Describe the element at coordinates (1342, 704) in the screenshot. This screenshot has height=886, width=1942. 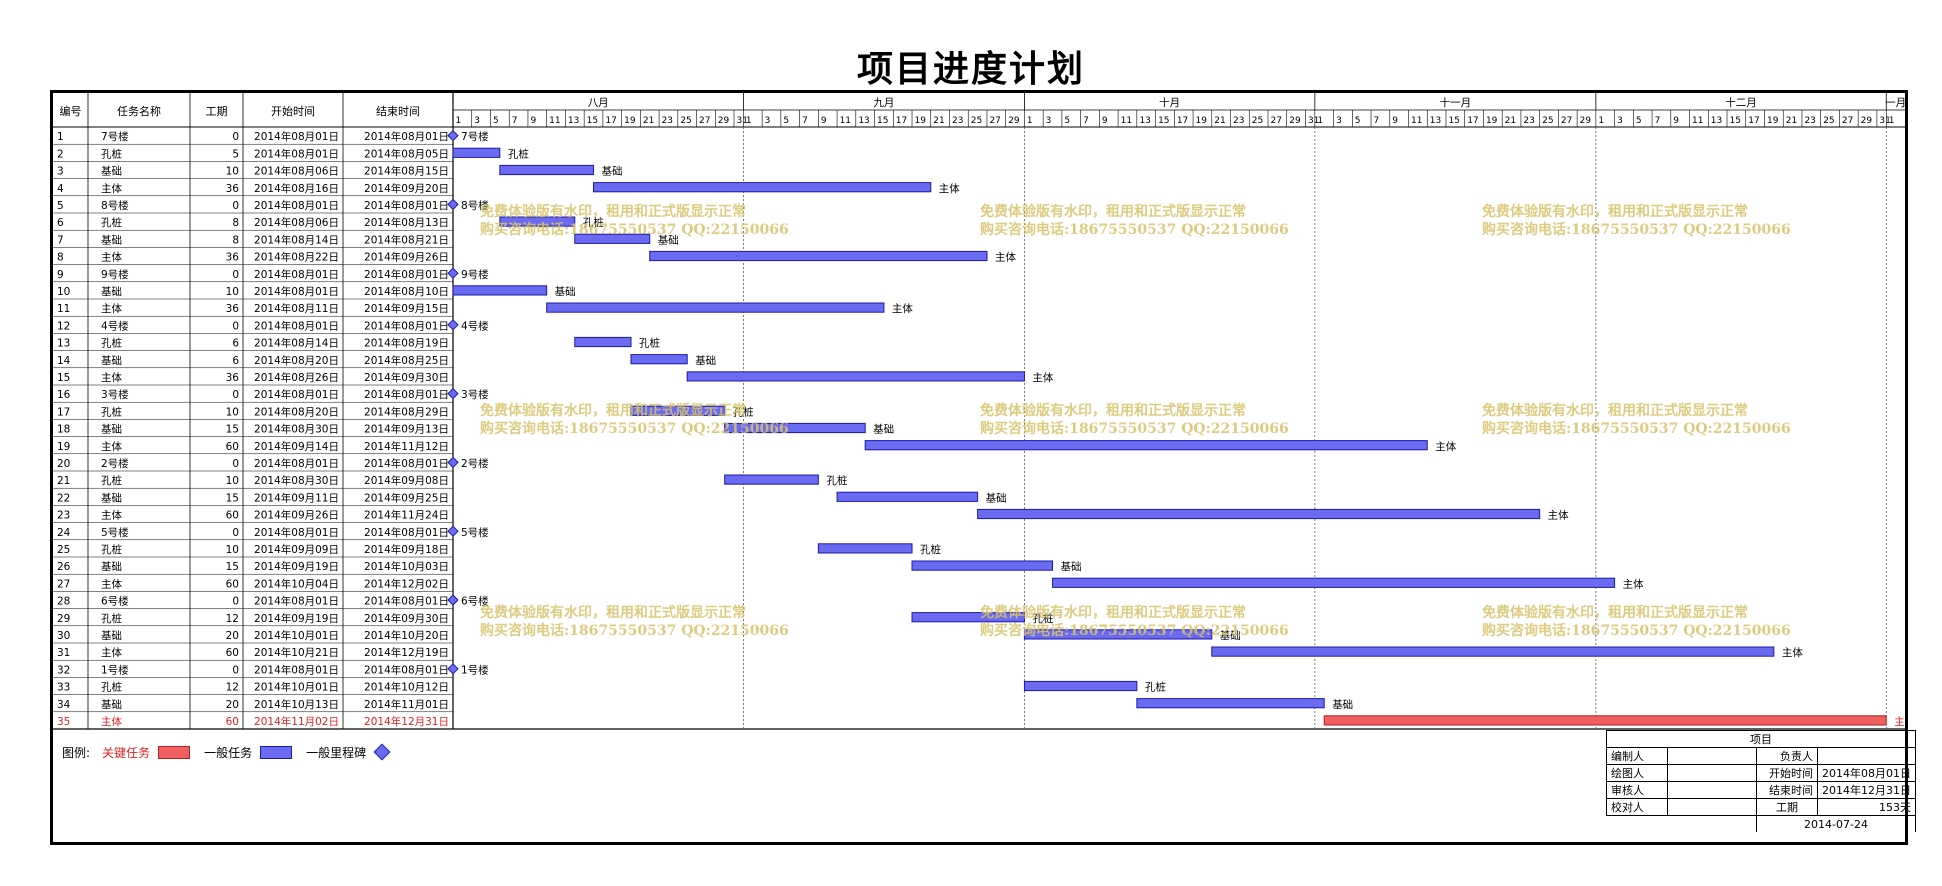
I see `task-bar-label: 基础` at that location.